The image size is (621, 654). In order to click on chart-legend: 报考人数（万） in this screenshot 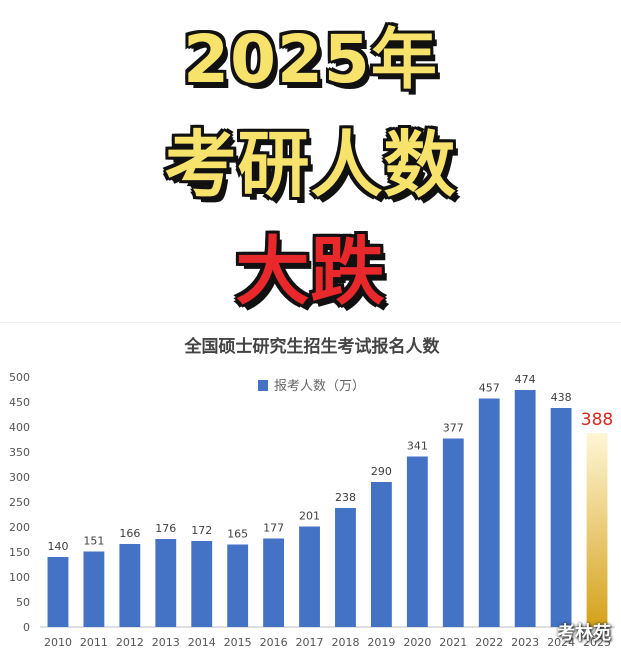, I will do `click(311, 386)`.